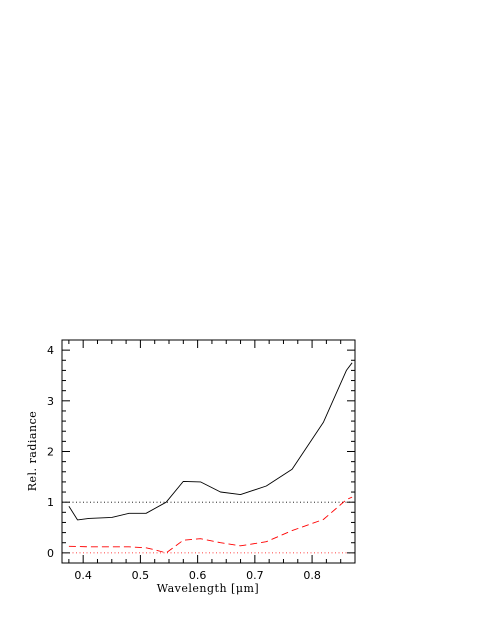 This screenshot has width=480, height=621. I want to click on x-tick-label: 0.5, so click(141, 575).